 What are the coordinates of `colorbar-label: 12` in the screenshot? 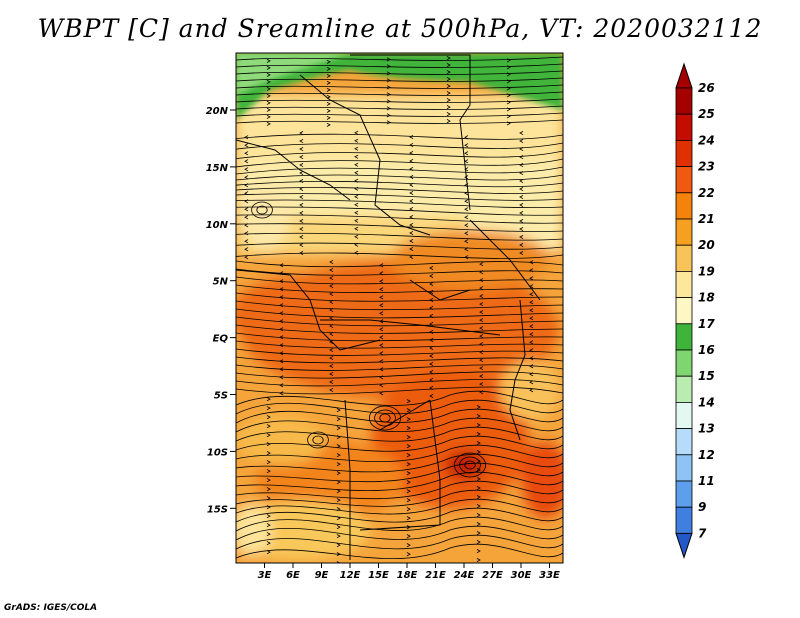 It's located at (706, 455).